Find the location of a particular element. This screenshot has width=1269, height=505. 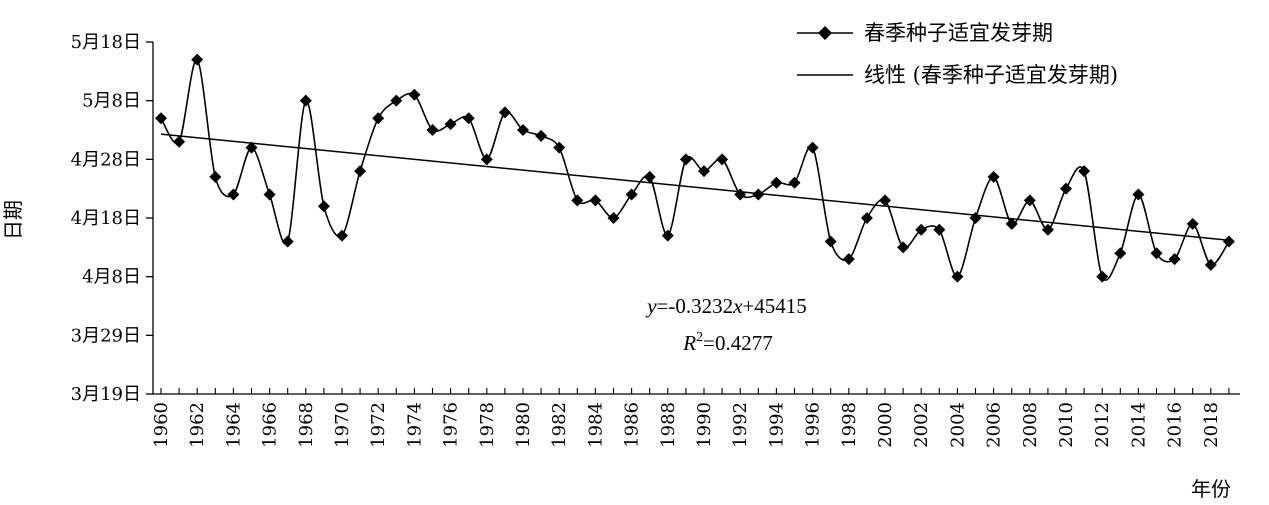

equation-slope: =-0.3232 is located at coordinates (695, 306).